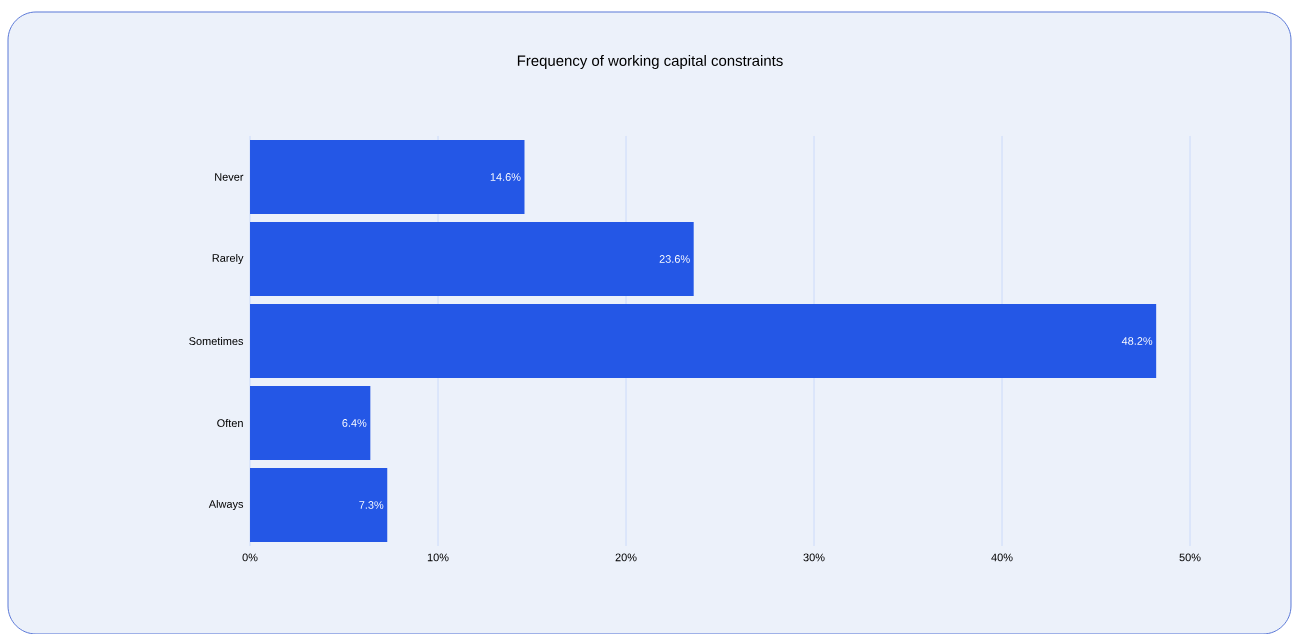 This screenshot has height=634, width=1293. What do you see at coordinates (230, 422) in the screenshot?
I see `y-tick-label: Often` at bounding box center [230, 422].